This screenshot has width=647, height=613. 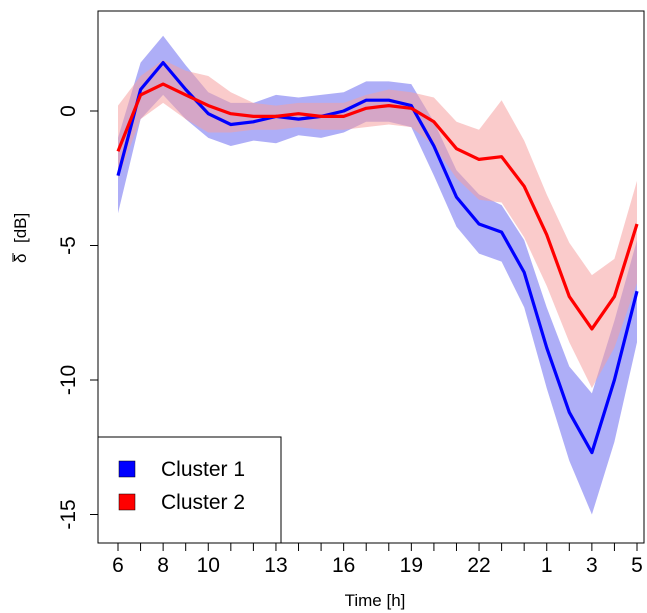 I want to click on y-tick-label: 0, so click(x=68, y=111).